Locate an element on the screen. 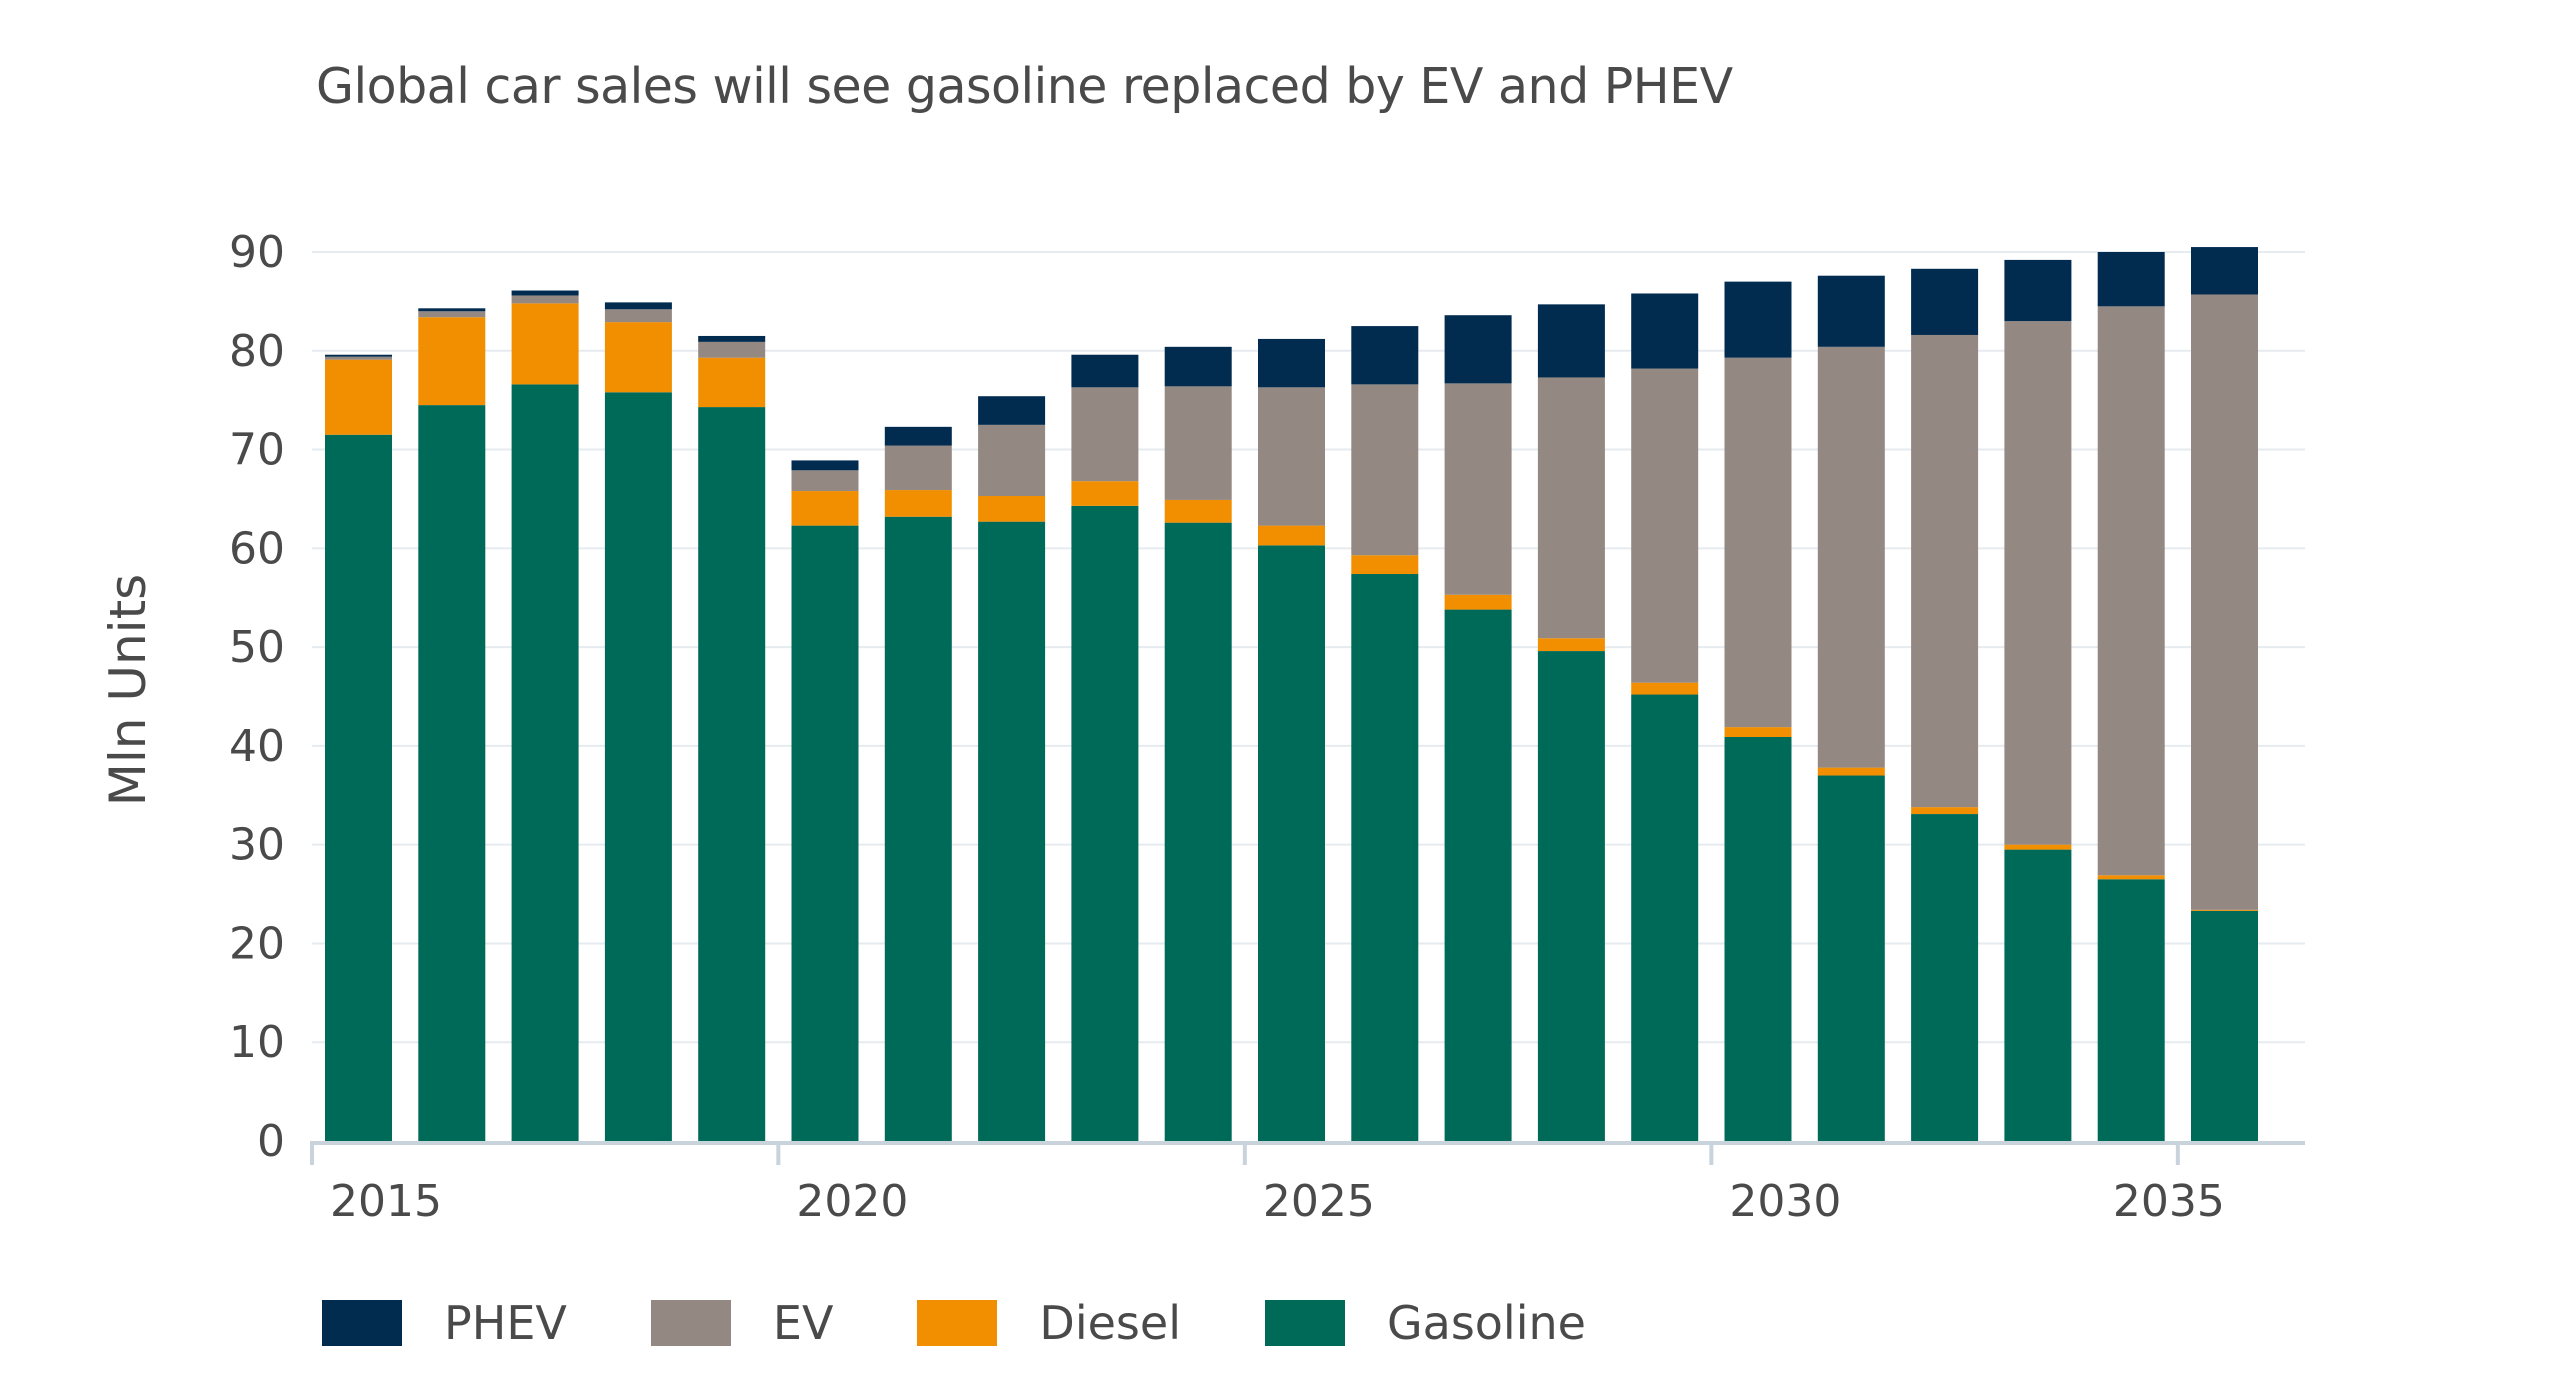 The image size is (2560, 1374). bar-diesel-2031 is located at coordinates (1851, 771).